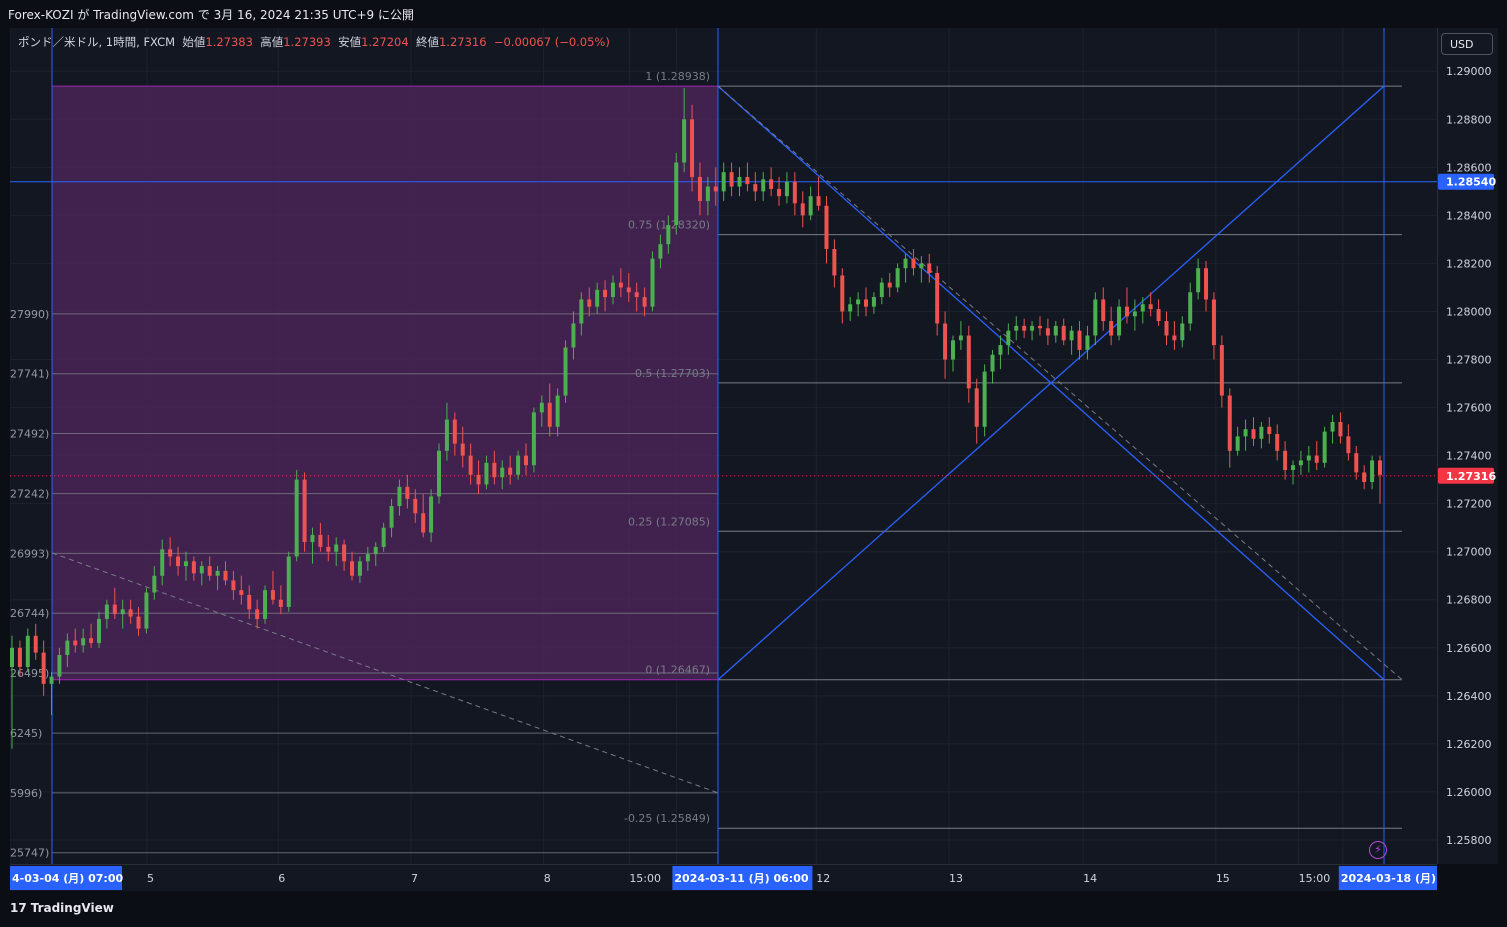 Image resolution: width=1507 pixels, height=927 pixels. I want to click on horizontal-line-price-badge-text: 1.28540, so click(1471, 182).